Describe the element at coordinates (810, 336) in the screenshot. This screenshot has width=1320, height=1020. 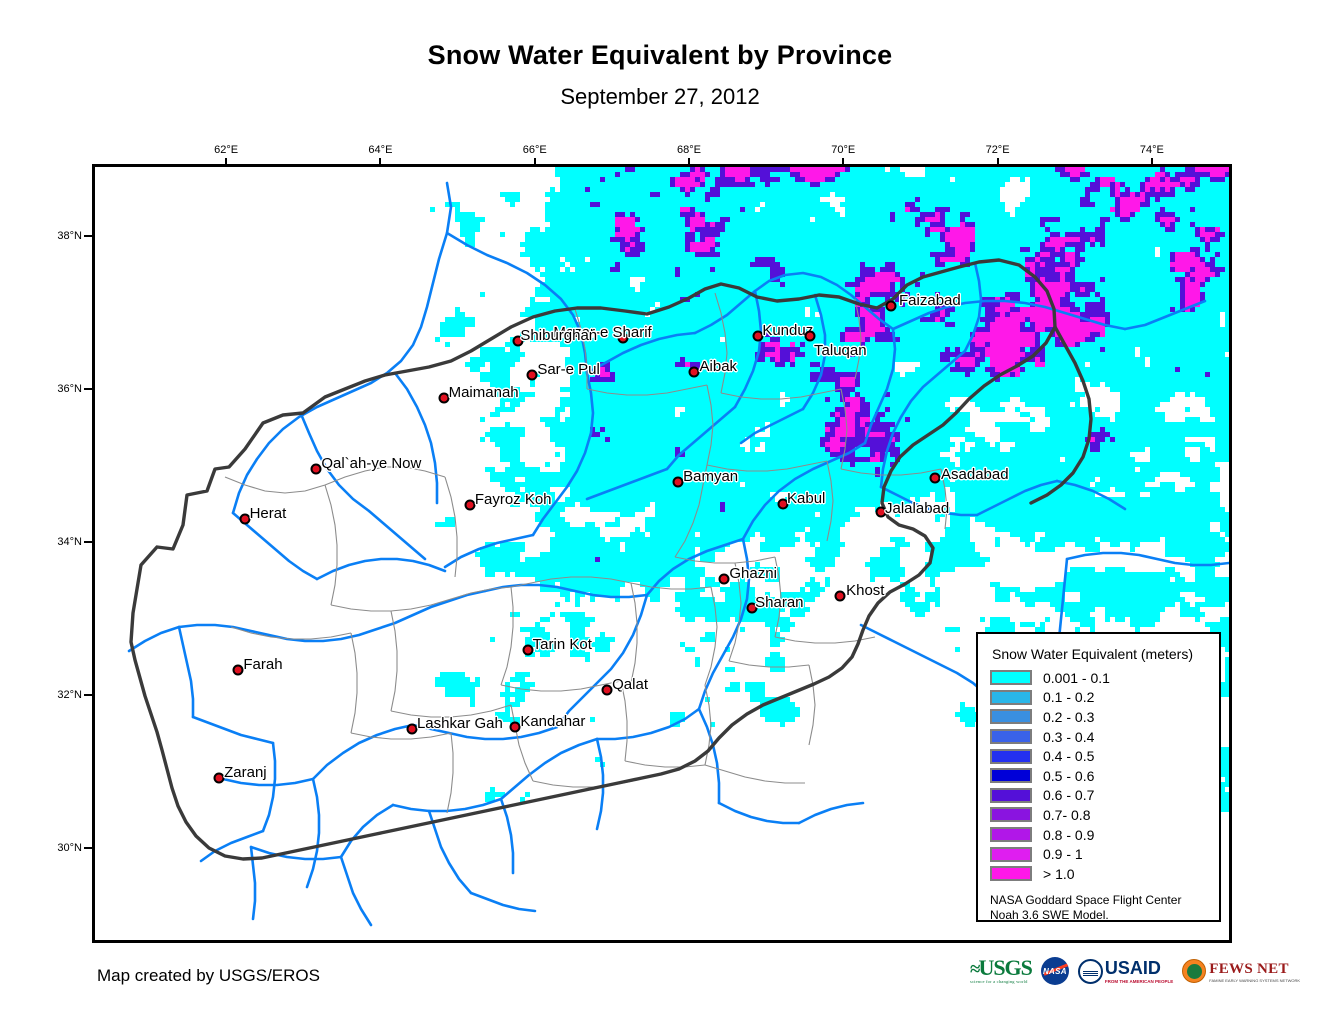
I see `city-marker-taluqan` at that location.